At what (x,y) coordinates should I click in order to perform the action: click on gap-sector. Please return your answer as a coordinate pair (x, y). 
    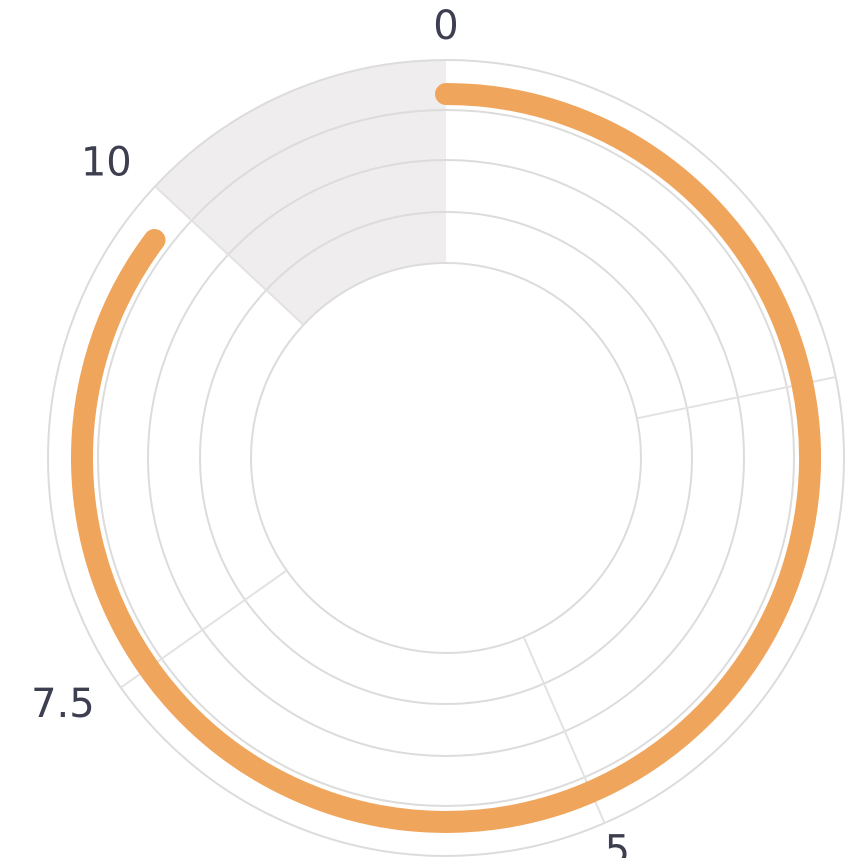
    Looking at the image, I should click on (300, 192).